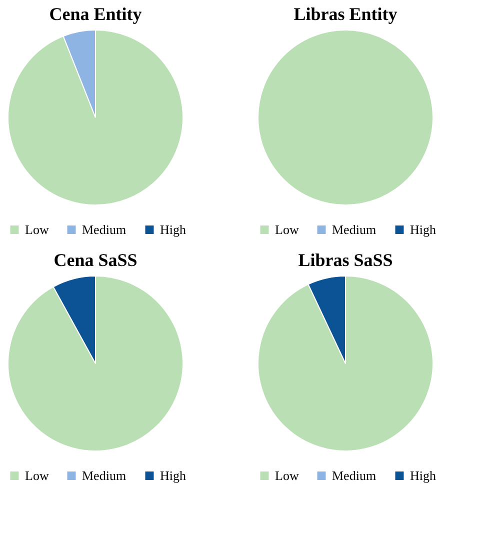 The height and width of the screenshot is (551, 478). I want to click on chart-title: Libras SaSS, so click(345, 260).